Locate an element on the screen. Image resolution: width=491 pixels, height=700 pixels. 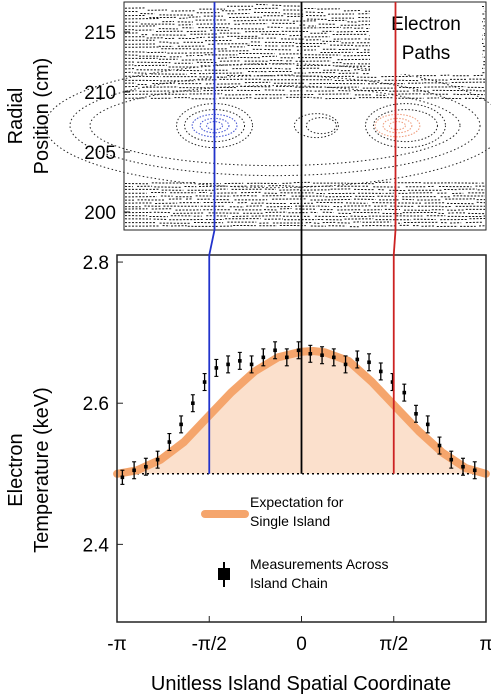
top-ytick-label: 200 is located at coordinates (100, 213).